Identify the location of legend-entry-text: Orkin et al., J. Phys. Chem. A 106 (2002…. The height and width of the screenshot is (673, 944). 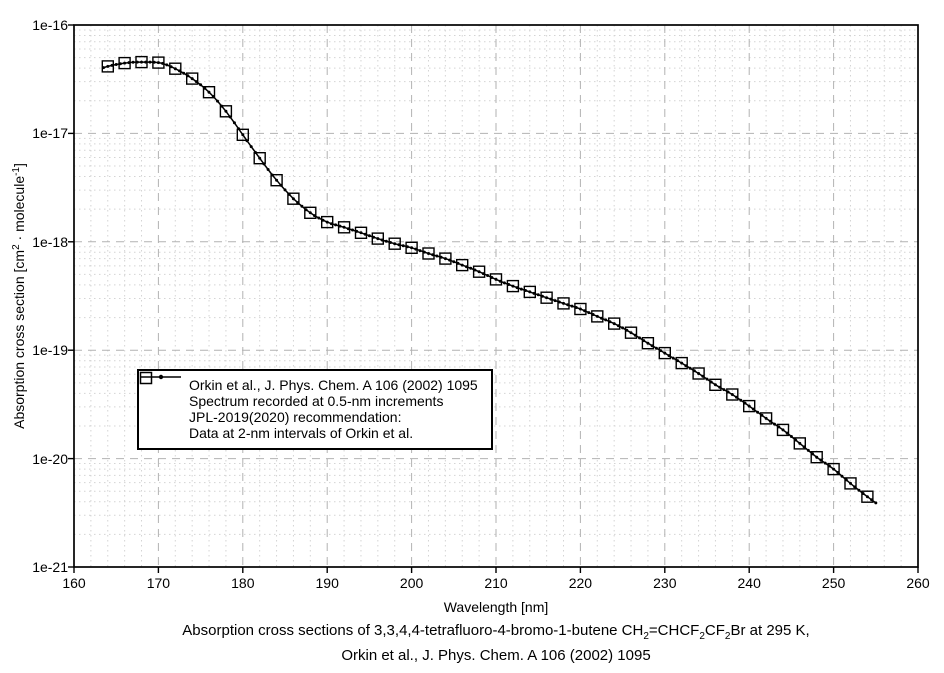
(333, 393).